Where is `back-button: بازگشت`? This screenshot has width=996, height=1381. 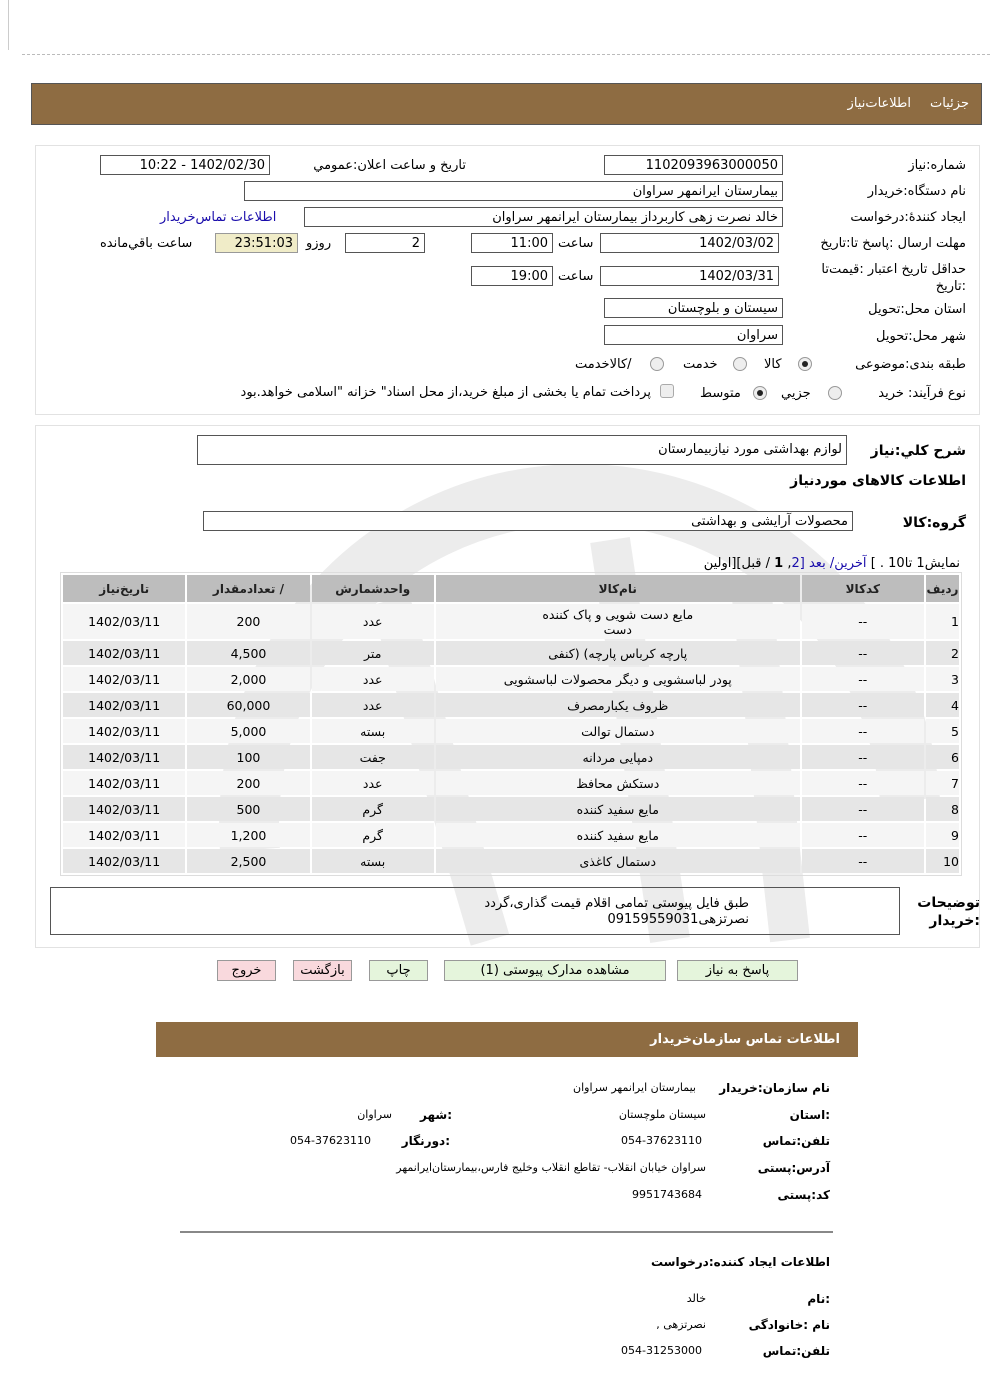 back-button: بازگشت is located at coordinates (322, 970).